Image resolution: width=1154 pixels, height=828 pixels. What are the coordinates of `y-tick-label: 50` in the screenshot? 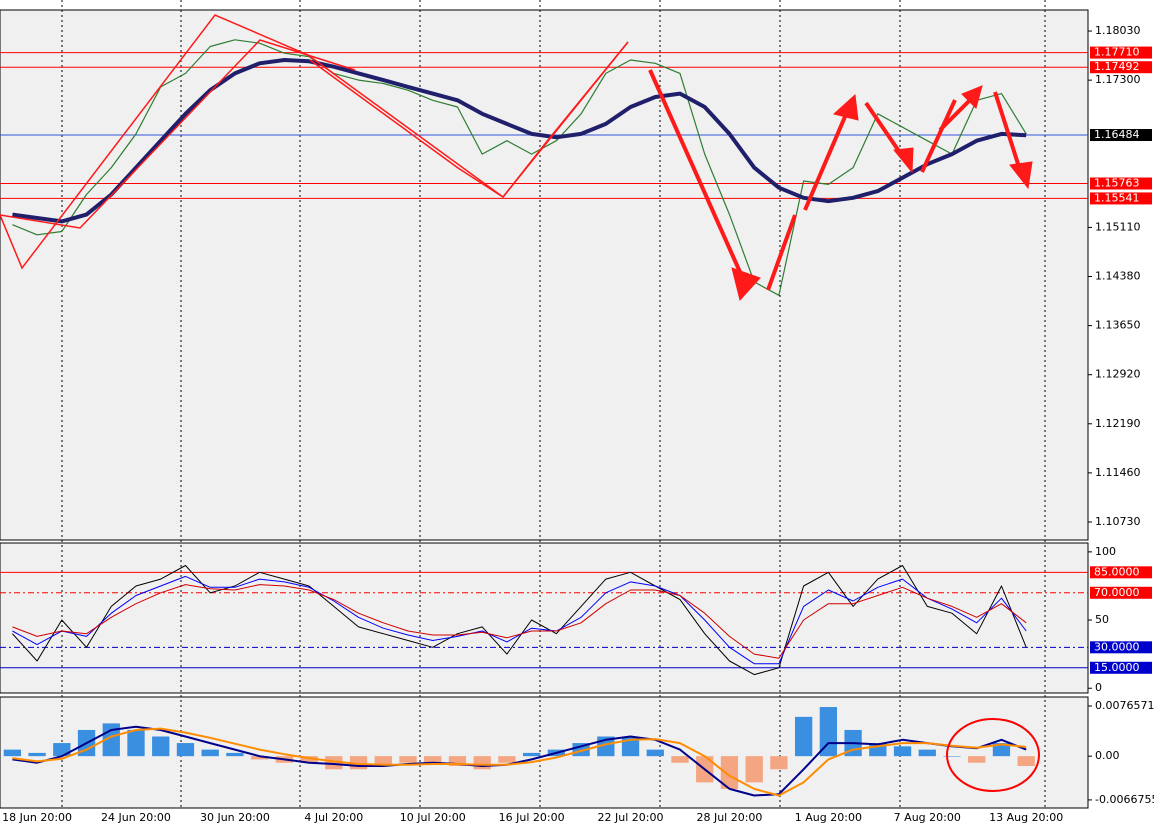 It's located at (1102, 619).